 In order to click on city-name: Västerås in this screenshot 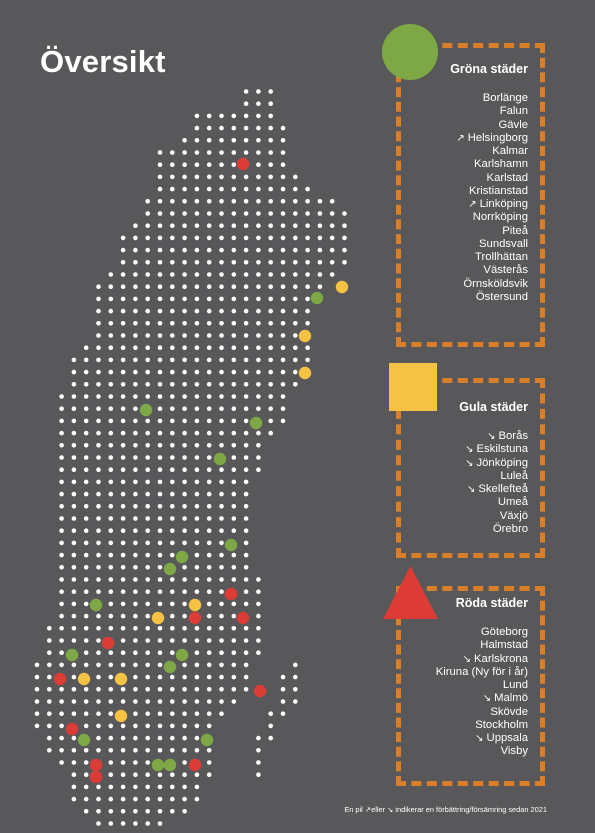, I will do `click(505, 270)`.